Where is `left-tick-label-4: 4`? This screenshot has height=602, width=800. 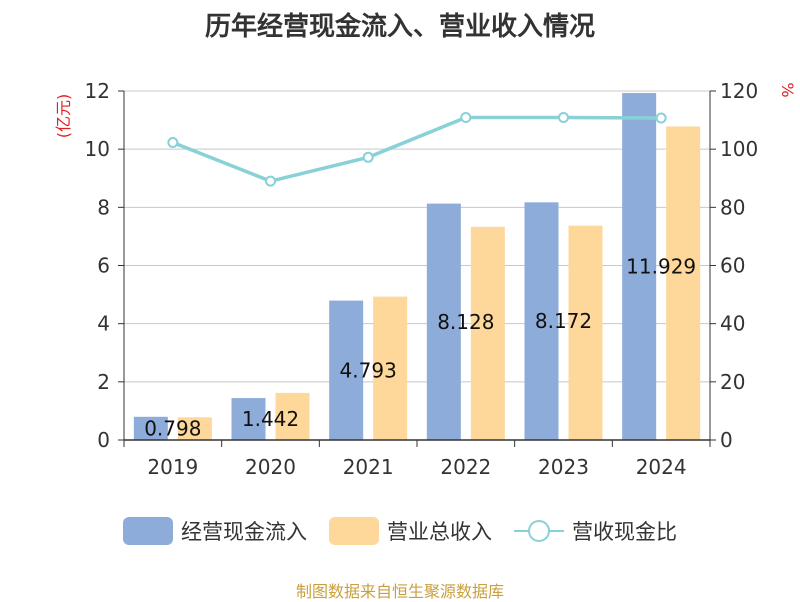
left-tick-label-4: 4 is located at coordinates (103, 324).